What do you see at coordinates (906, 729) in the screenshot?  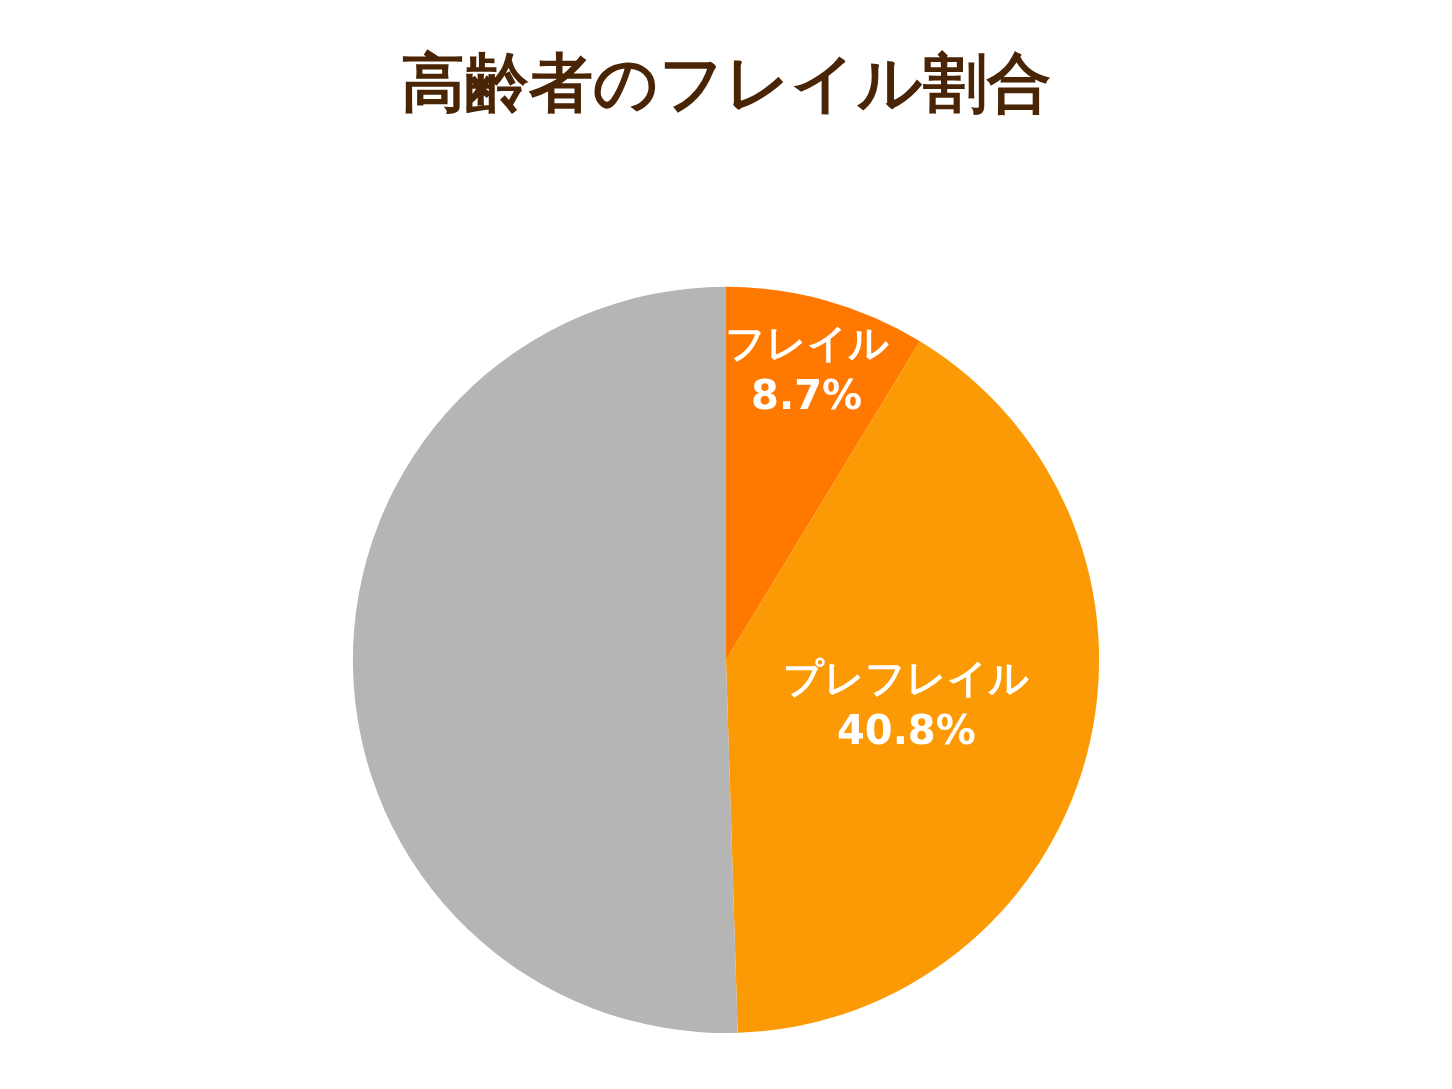 I see `data-label: 40.8%` at bounding box center [906, 729].